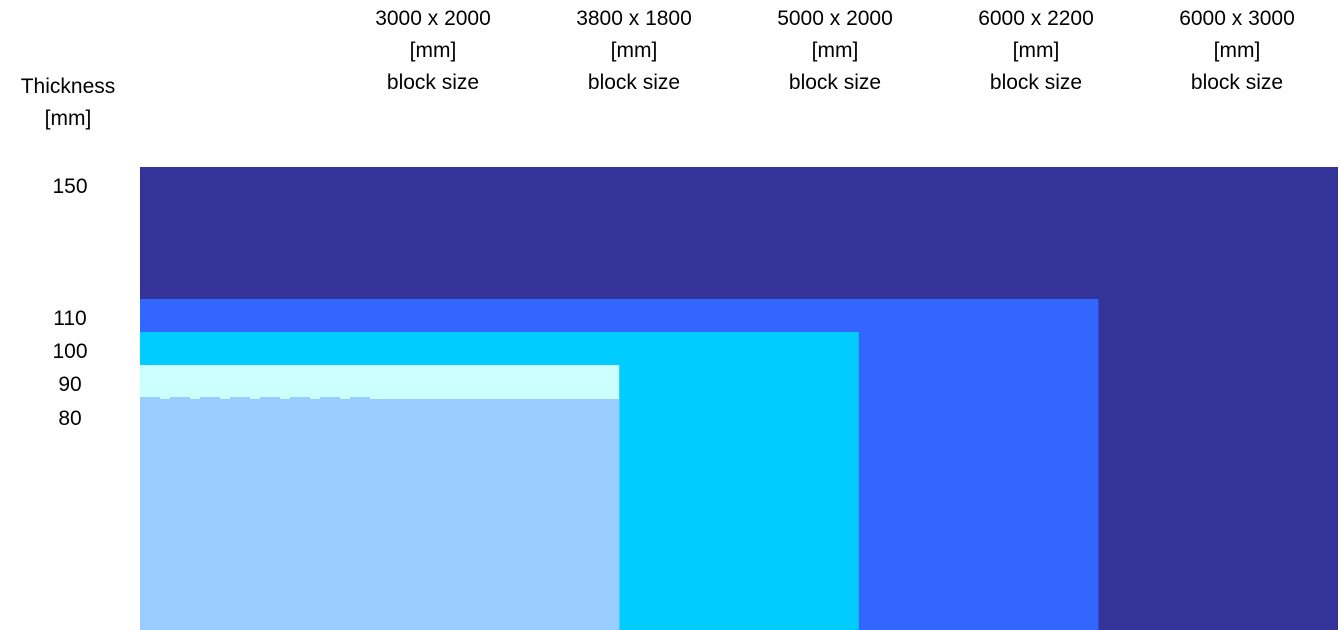 This screenshot has width=1340, height=630. Describe the element at coordinates (69, 384) in the screenshot. I see `y-tick-label: 90` at that location.